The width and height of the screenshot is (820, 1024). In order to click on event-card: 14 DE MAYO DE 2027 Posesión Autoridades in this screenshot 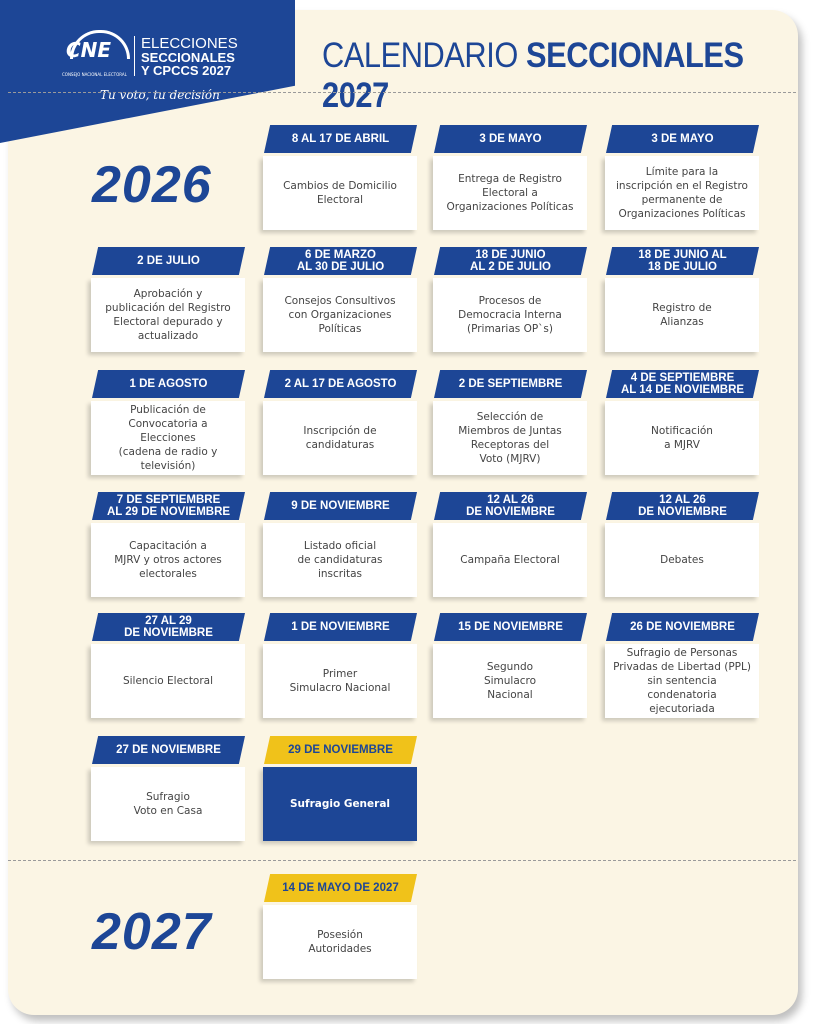, I will do `click(340, 926)`.